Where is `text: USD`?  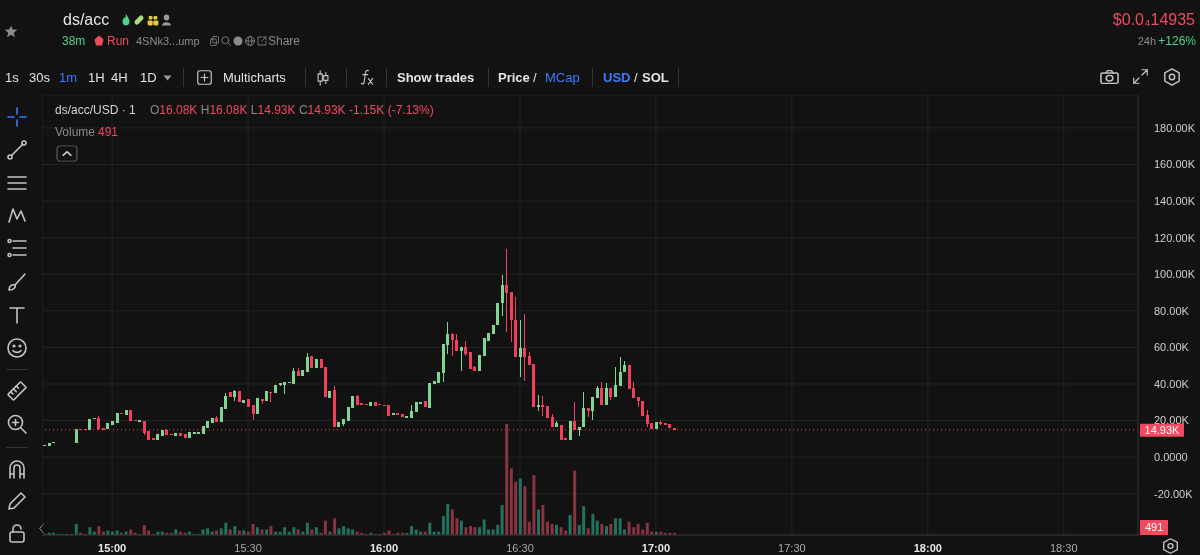
text: USD is located at coordinates (617, 77).